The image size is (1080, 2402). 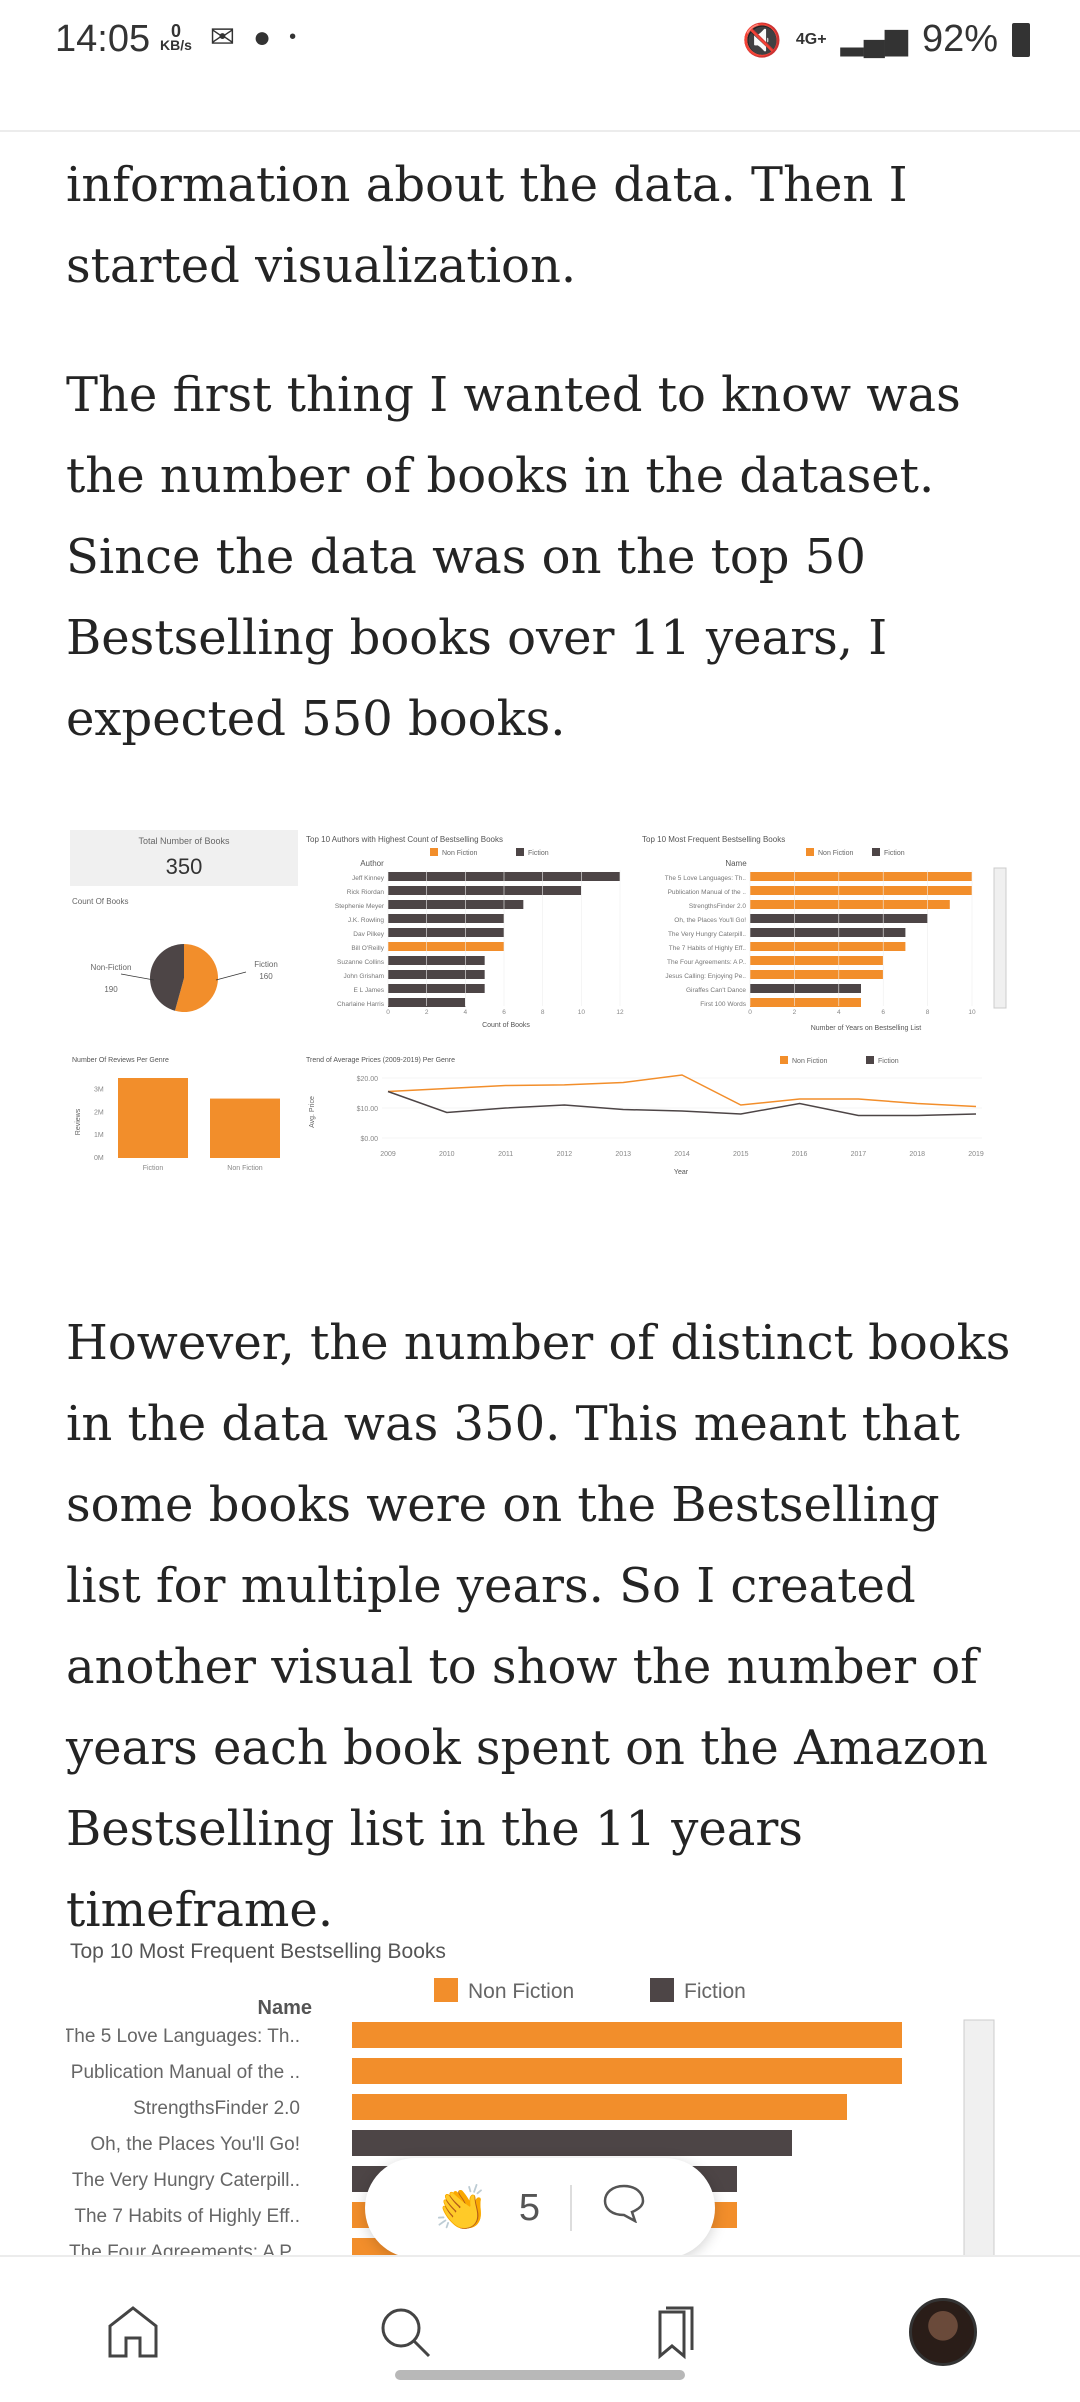 I want to click on tick-label: 2016, so click(x=800, y=1154).